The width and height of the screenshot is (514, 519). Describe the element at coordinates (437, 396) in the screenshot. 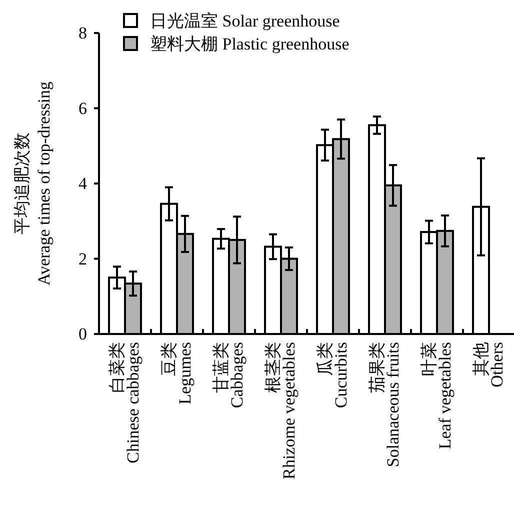

I see `x-tick-label: 叶菜 Leaf vegetables` at that location.